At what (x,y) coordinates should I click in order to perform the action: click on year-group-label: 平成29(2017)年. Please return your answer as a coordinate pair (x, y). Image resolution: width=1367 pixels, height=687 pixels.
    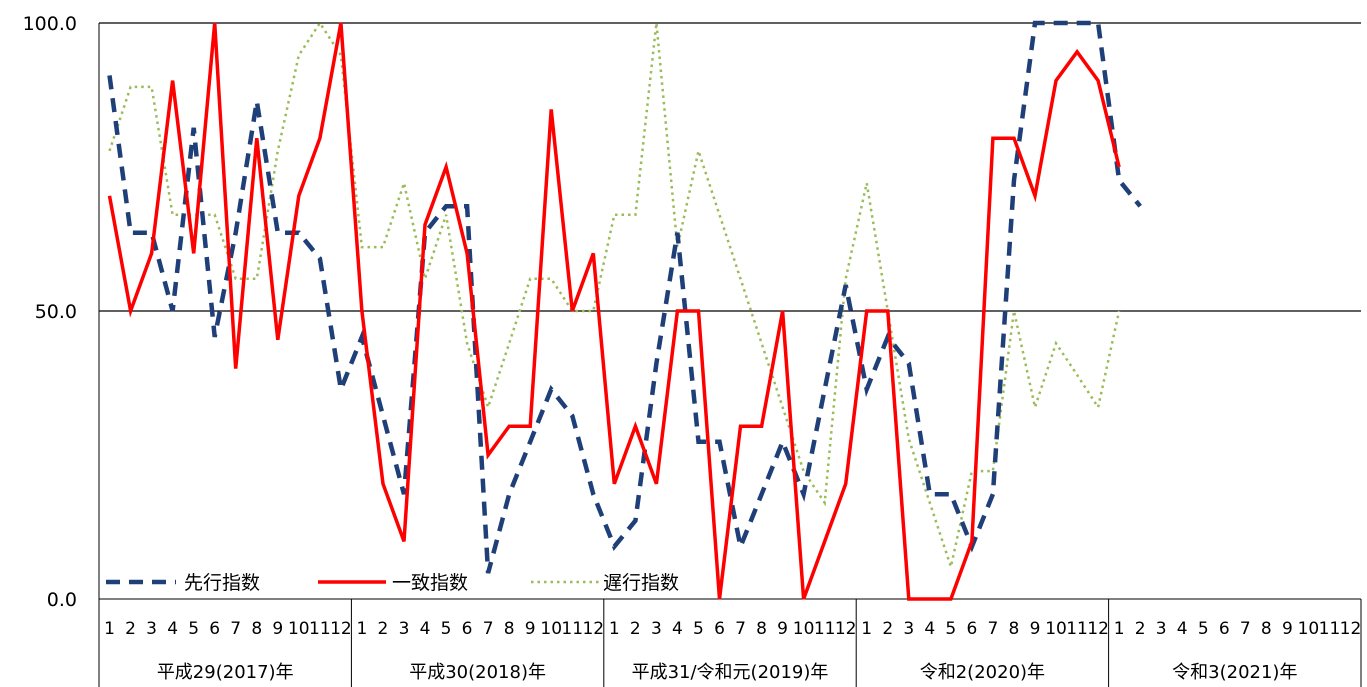
    Looking at the image, I should click on (225, 672).